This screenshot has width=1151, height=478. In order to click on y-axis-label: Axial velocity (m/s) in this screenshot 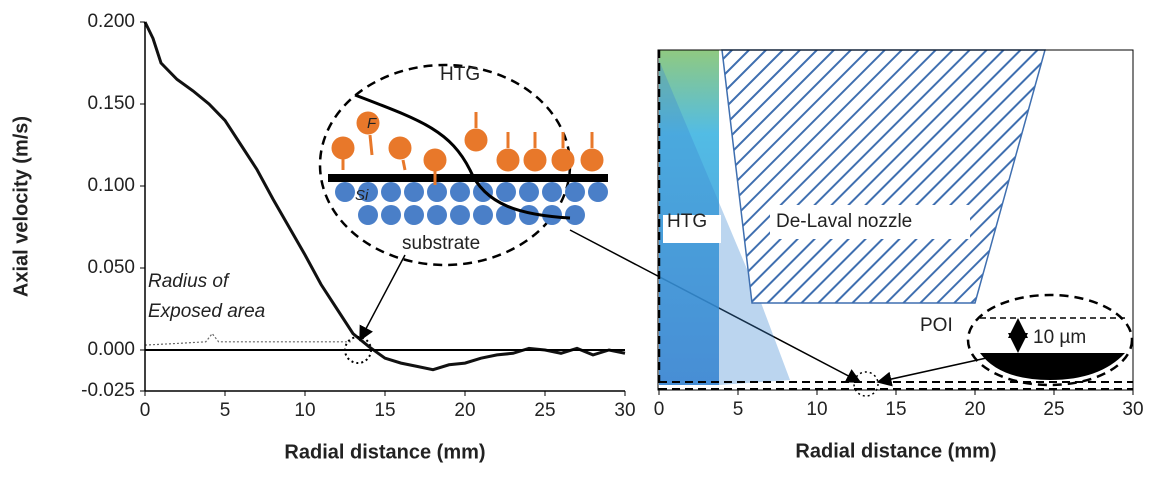, I will do `click(21, 206)`.